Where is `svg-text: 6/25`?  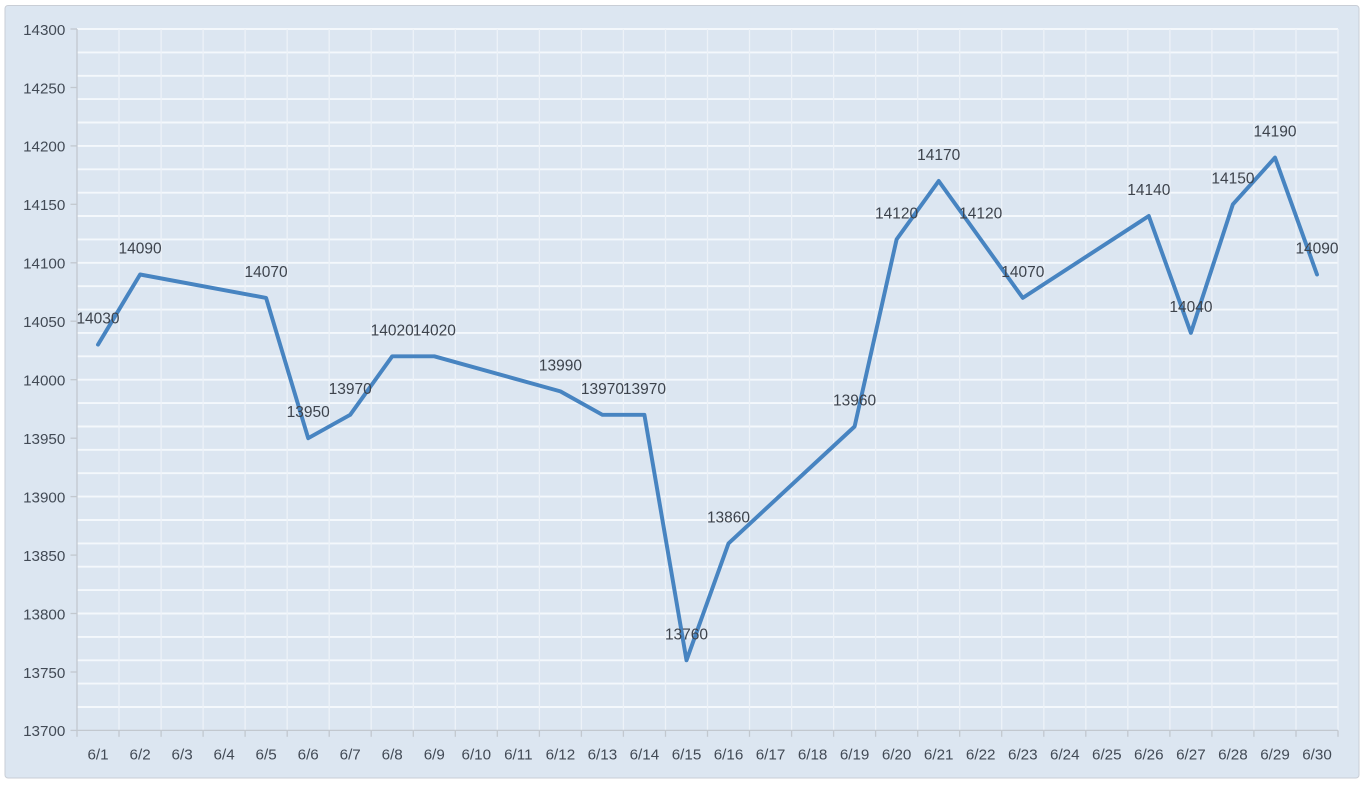 svg-text: 6/25 is located at coordinates (1107, 755).